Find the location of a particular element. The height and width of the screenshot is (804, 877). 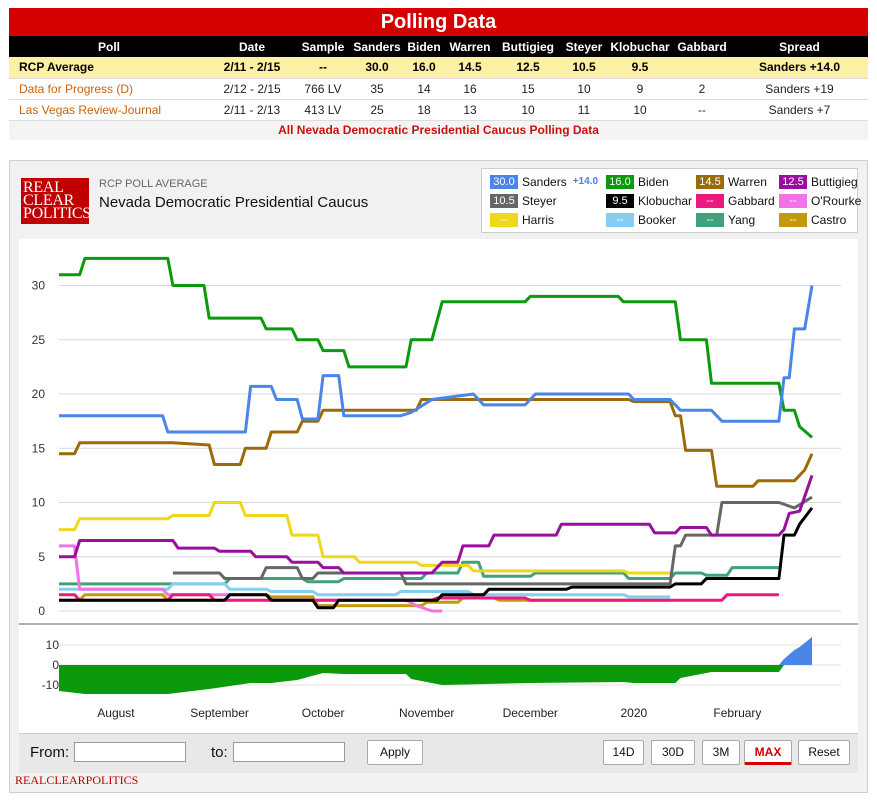

legend-value-swatch: 10.5 is located at coordinates (504, 200).